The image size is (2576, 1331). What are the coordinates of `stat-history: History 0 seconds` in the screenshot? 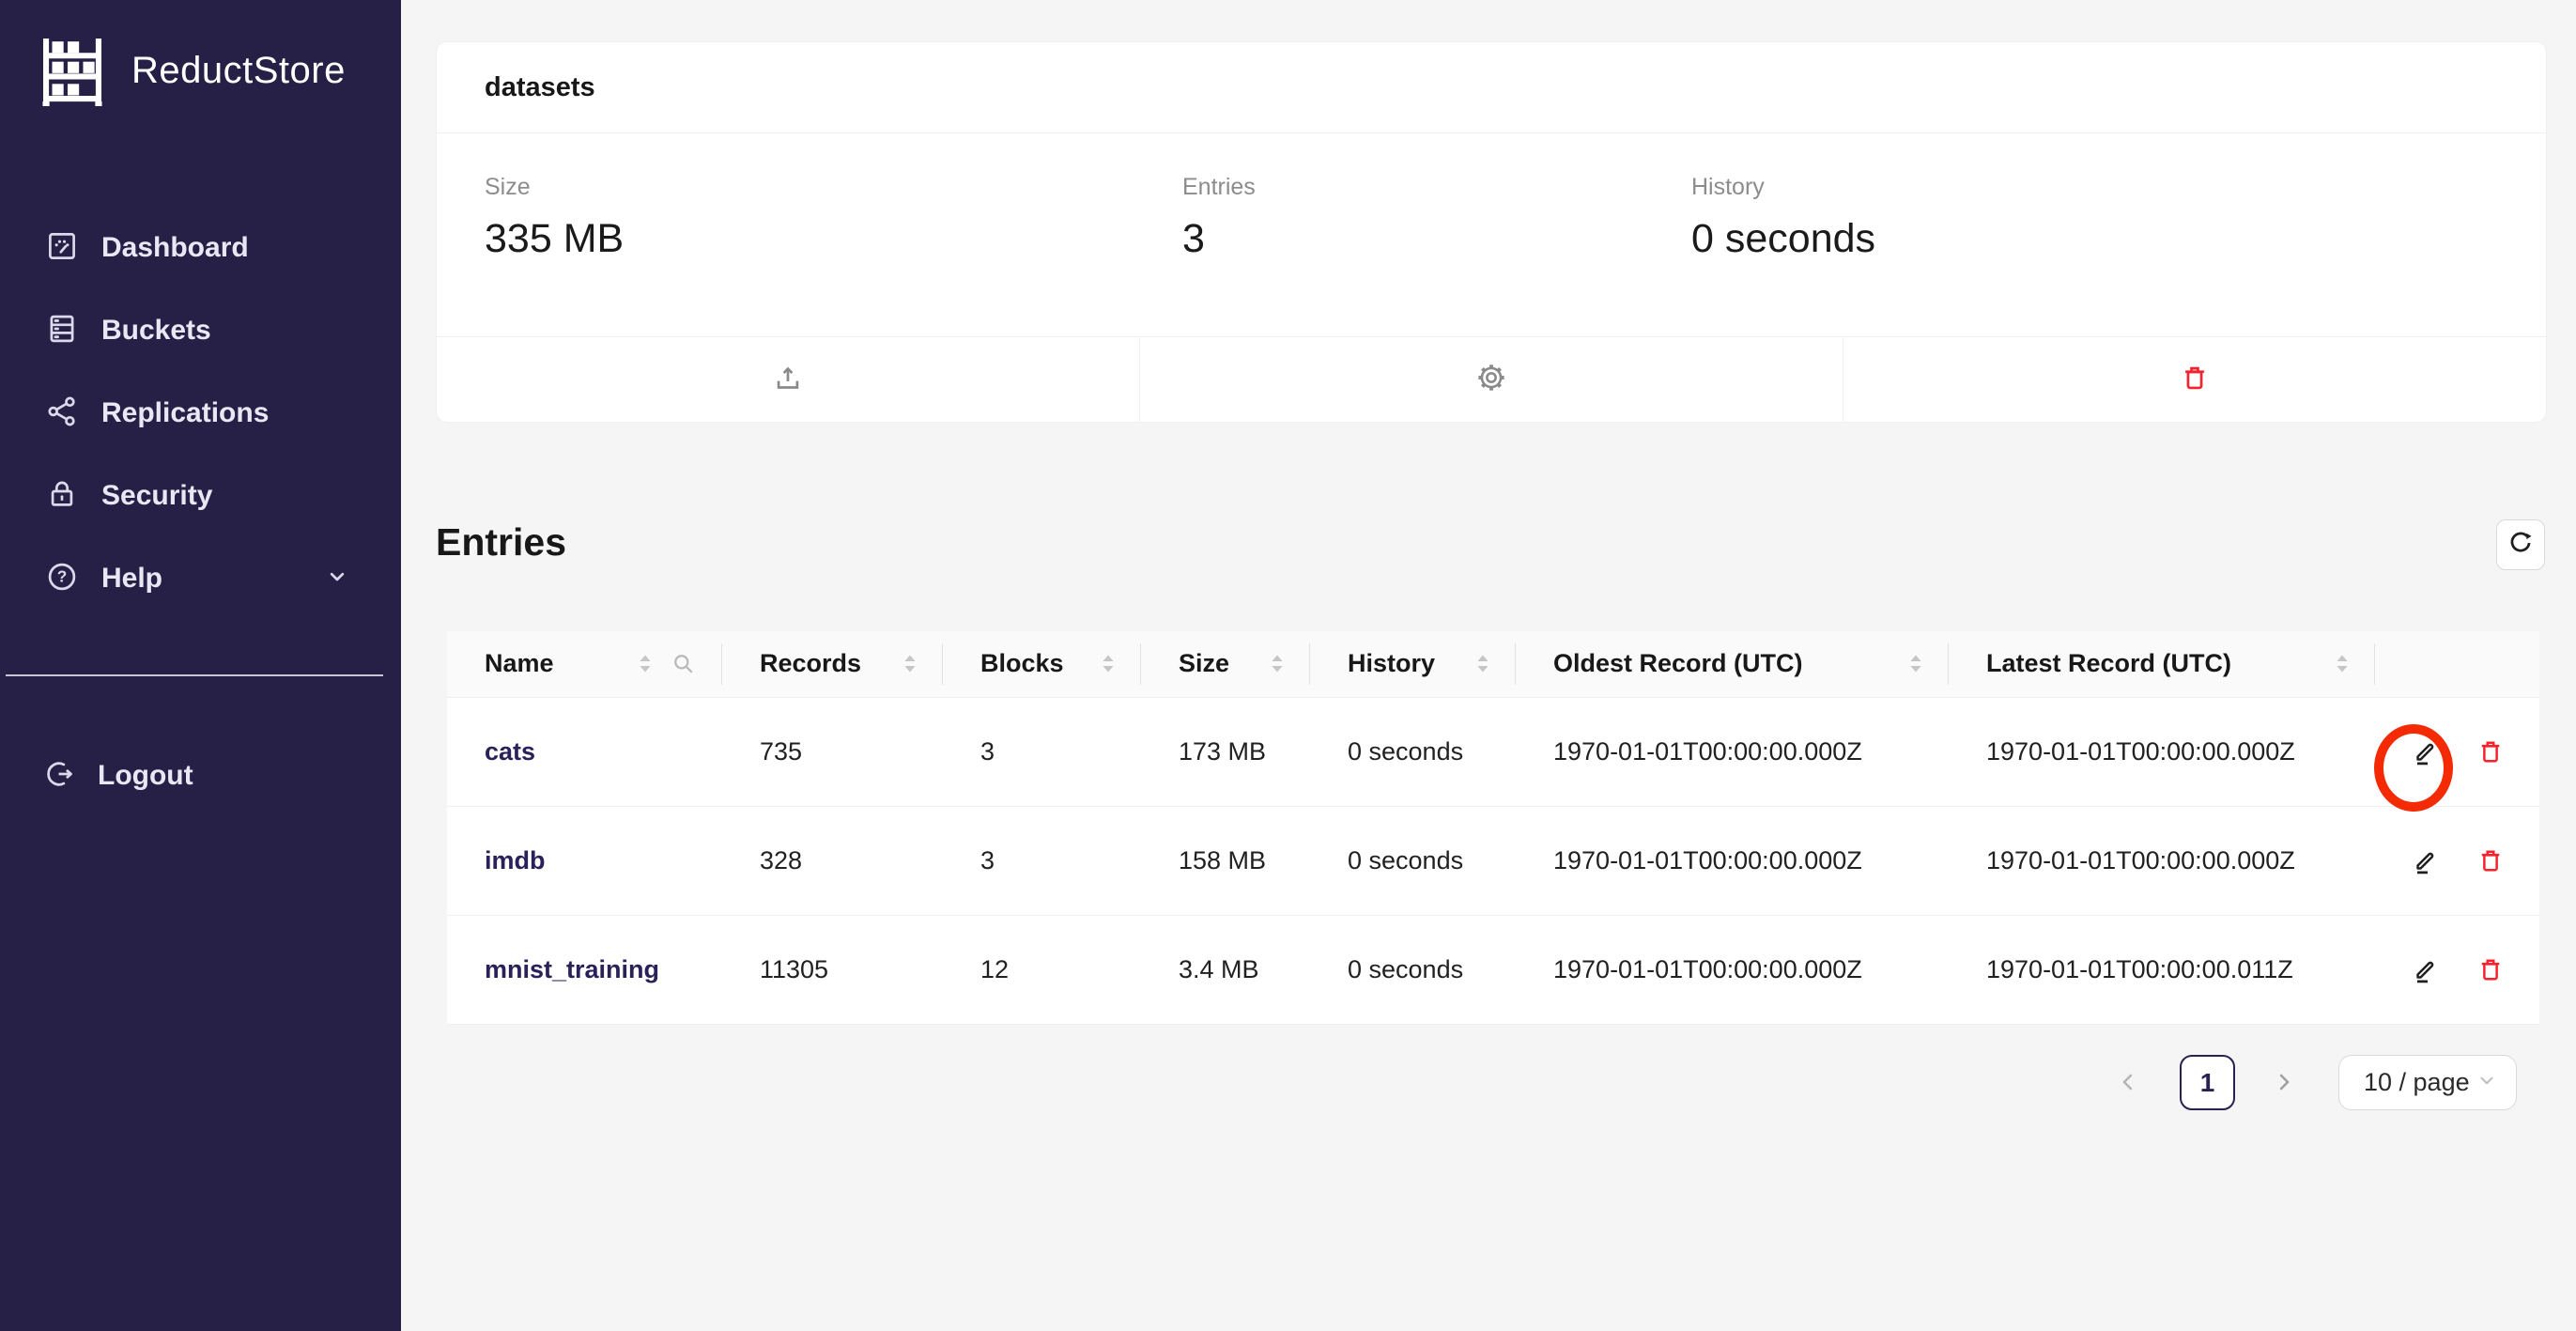 It's located at (1783, 218).